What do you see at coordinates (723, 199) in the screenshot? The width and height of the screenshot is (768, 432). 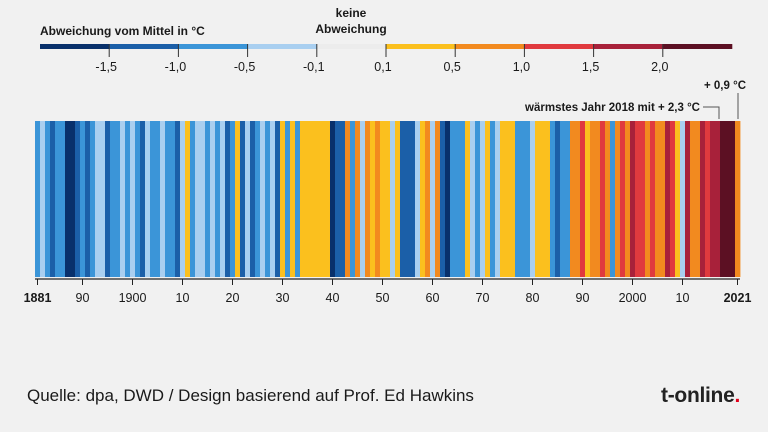 I see `stripe-2018` at bounding box center [723, 199].